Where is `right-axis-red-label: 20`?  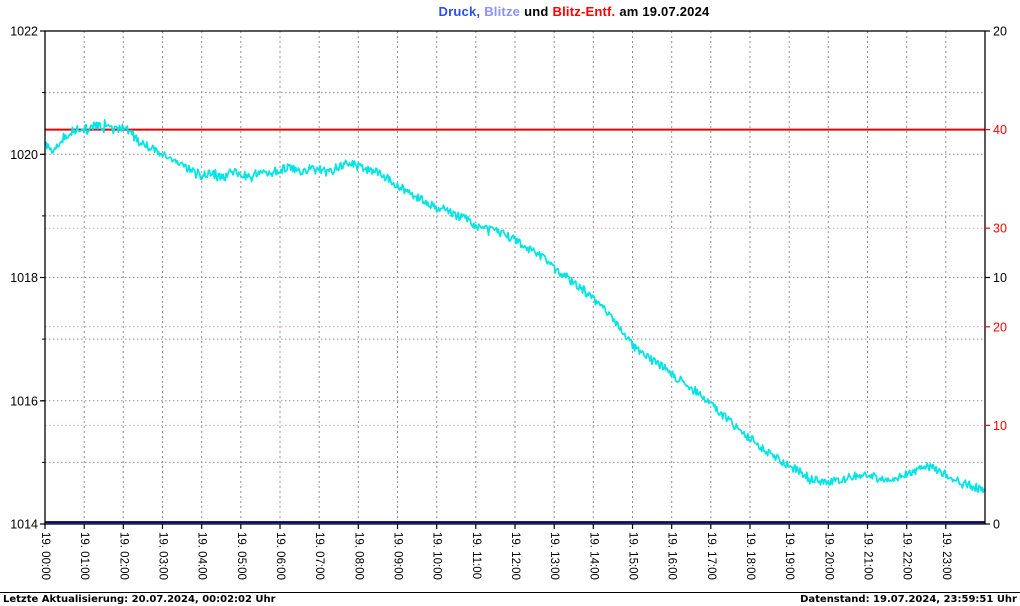
right-axis-red-label: 20 is located at coordinates (1000, 327).